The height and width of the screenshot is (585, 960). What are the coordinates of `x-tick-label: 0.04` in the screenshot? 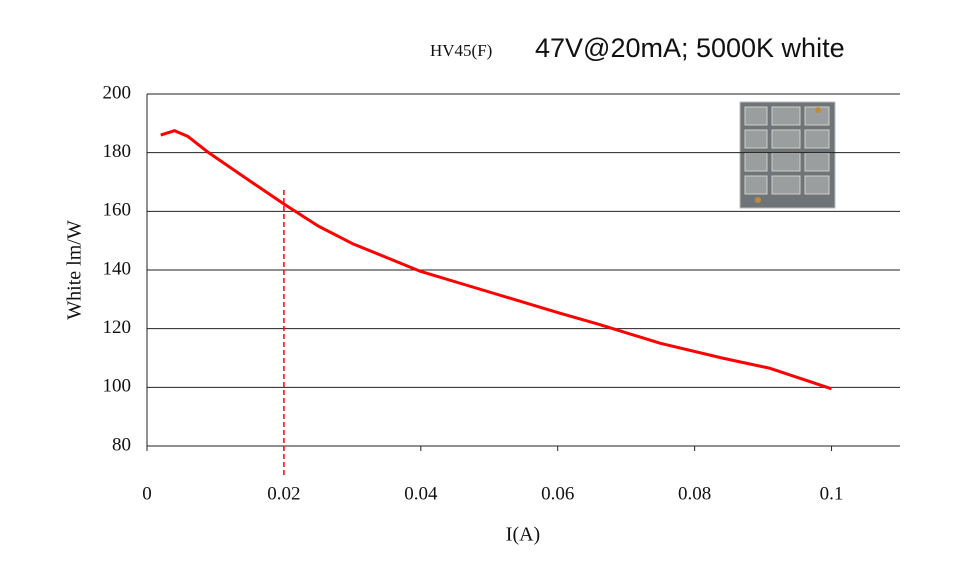 It's located at (421, 493).